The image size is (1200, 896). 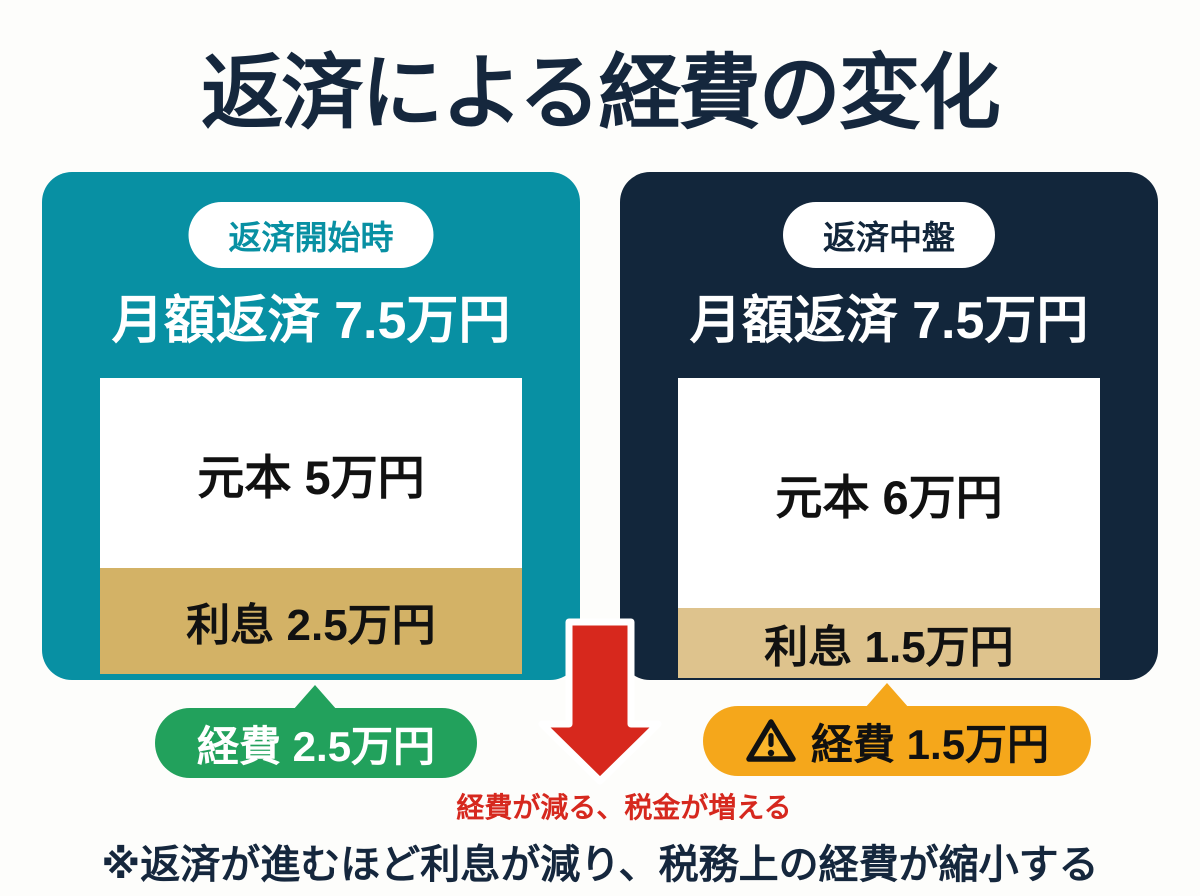 What do you see at coordinates (311, 235) in the screenshot?
I see `phase-badge-start: 返済開始時` at bounding box center [311, 235].